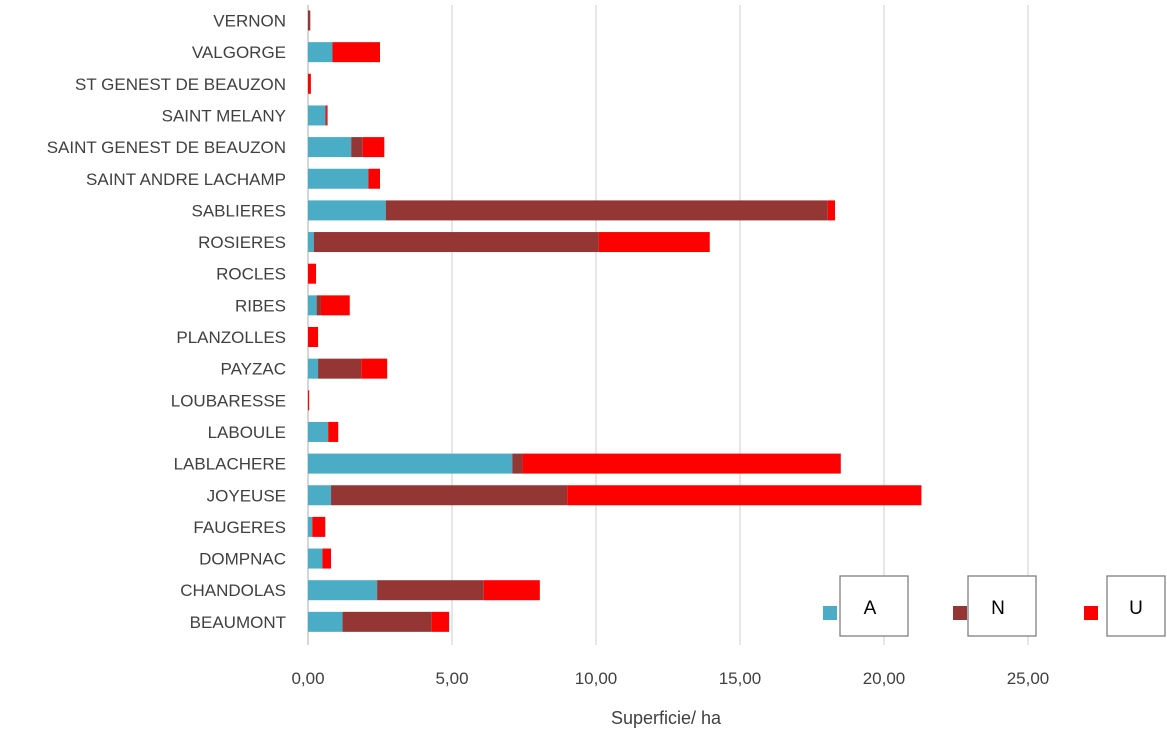 Image resolution: width=1167 pixels, height=730 pixels. Describe the element at coordinates (224, 115) in the screenshot. I see `category-label-saint-melany: SAINT MELANY` at that location.